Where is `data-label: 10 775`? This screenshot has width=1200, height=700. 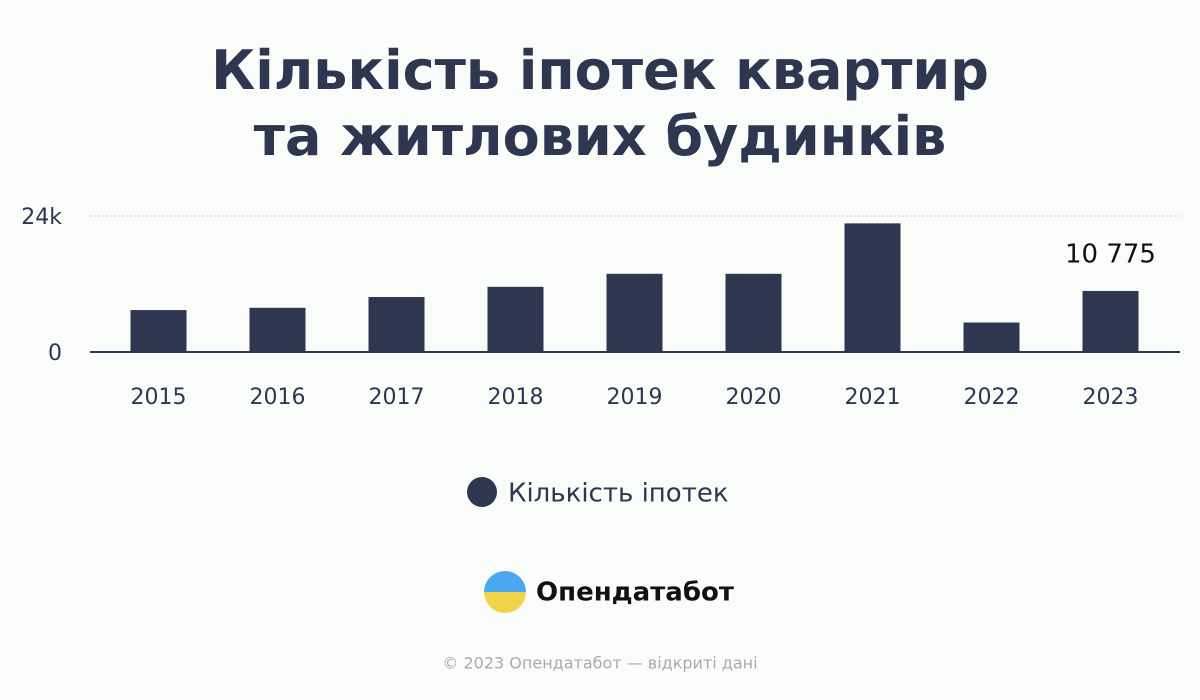 data-label: 10 775 is located at coordinates (1110, 254).